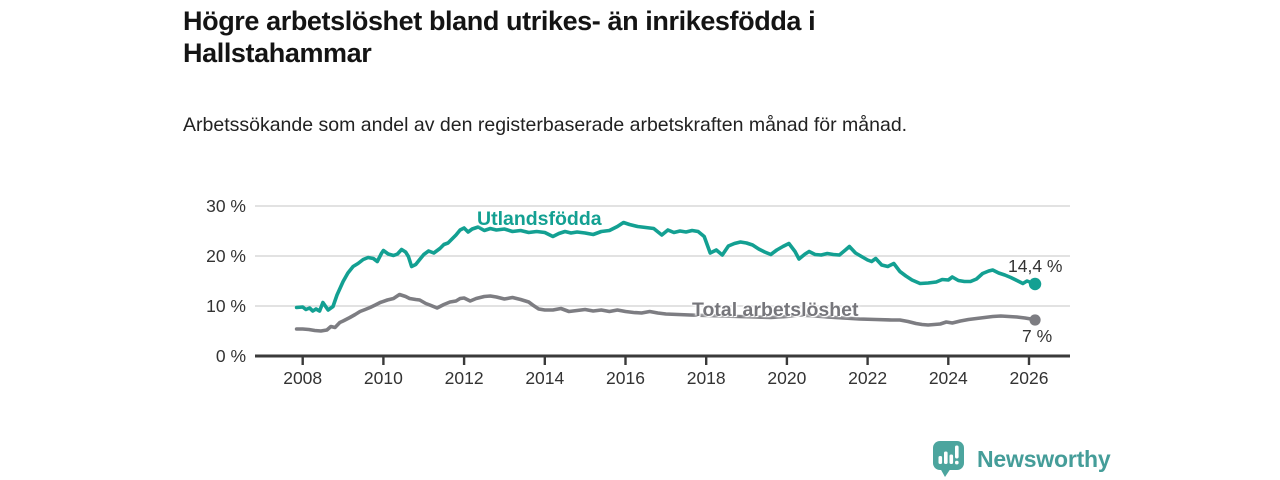 Image resolution: width=1280 pixels, height=480 pixels. Describe the element at coordinates (544, 378) in the screenshot. I see `x-tick-label-2014: 2014` at that location.